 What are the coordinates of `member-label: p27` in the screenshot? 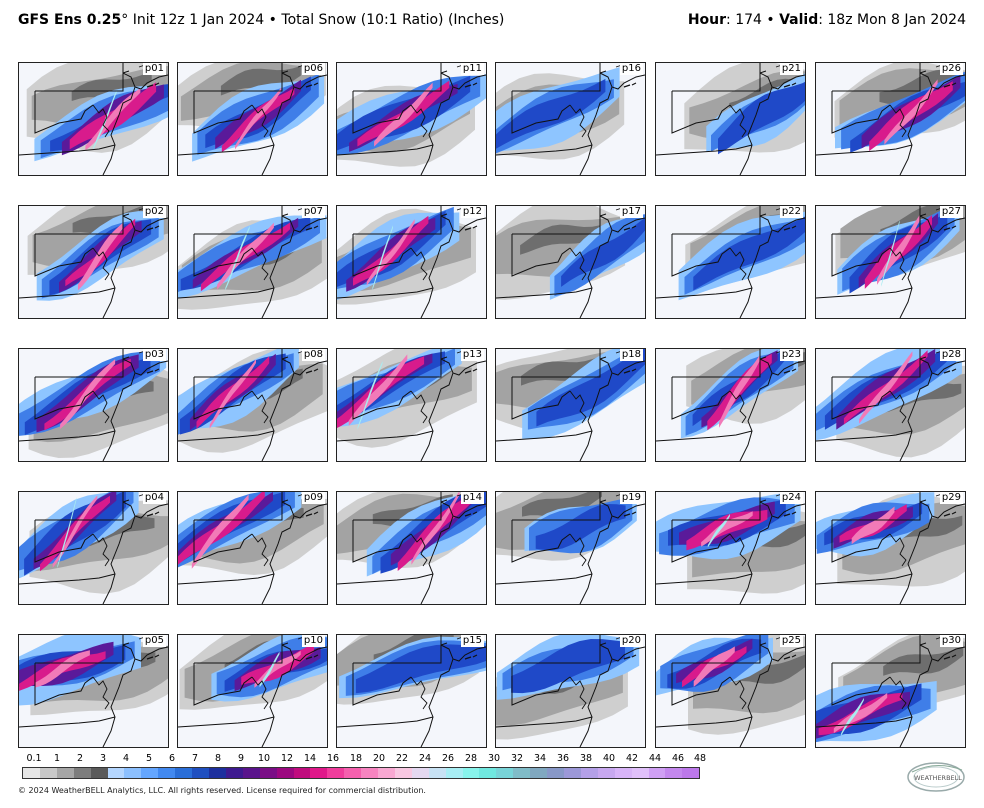 It's located at (951, 212).